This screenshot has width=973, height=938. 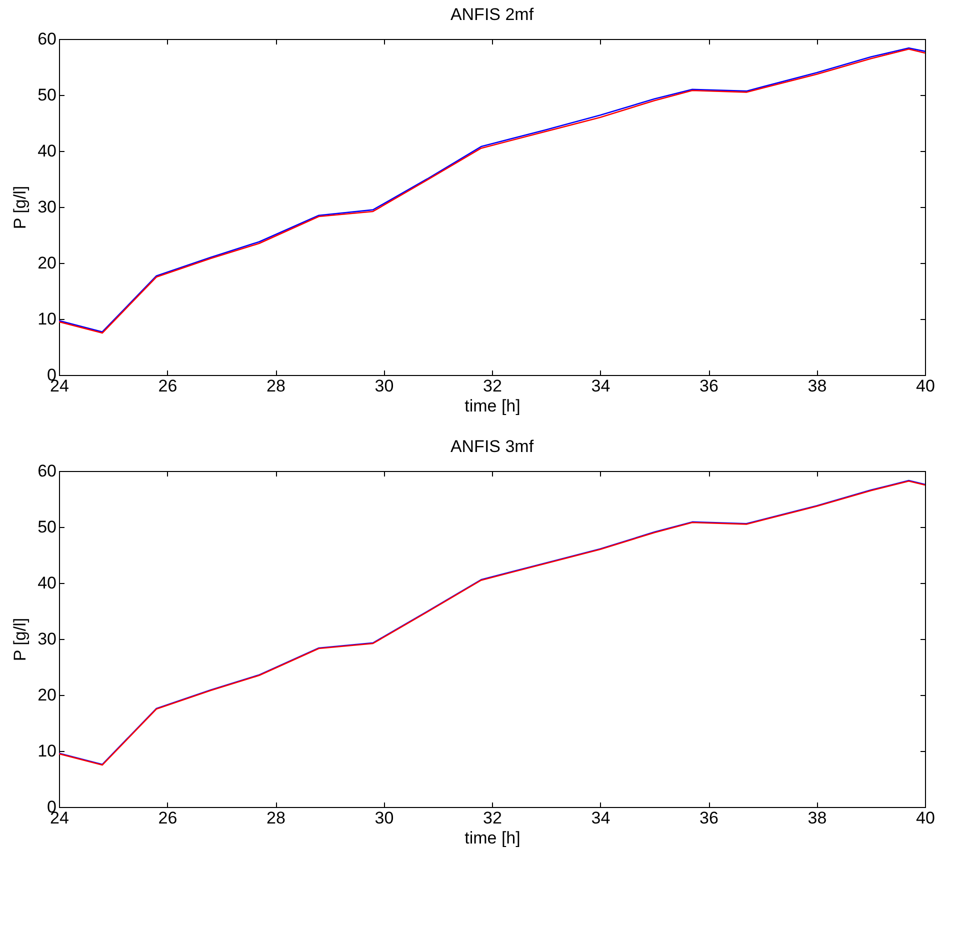 What do you see at coordinates (492, 446) in the screenshot?
I see `chart-title: ANFIS 3mf` at bounding box center [492, 446].